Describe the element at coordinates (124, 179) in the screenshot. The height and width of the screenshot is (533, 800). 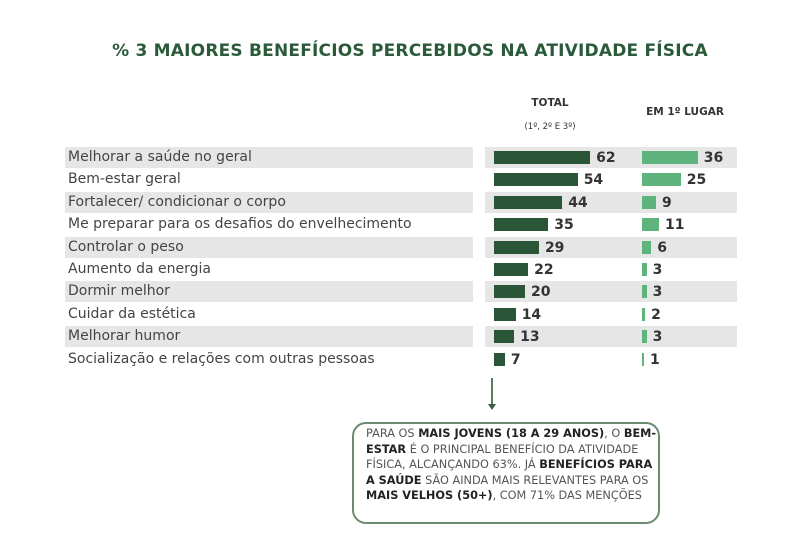
I see `category-label: Bem-estar geral` at that location.